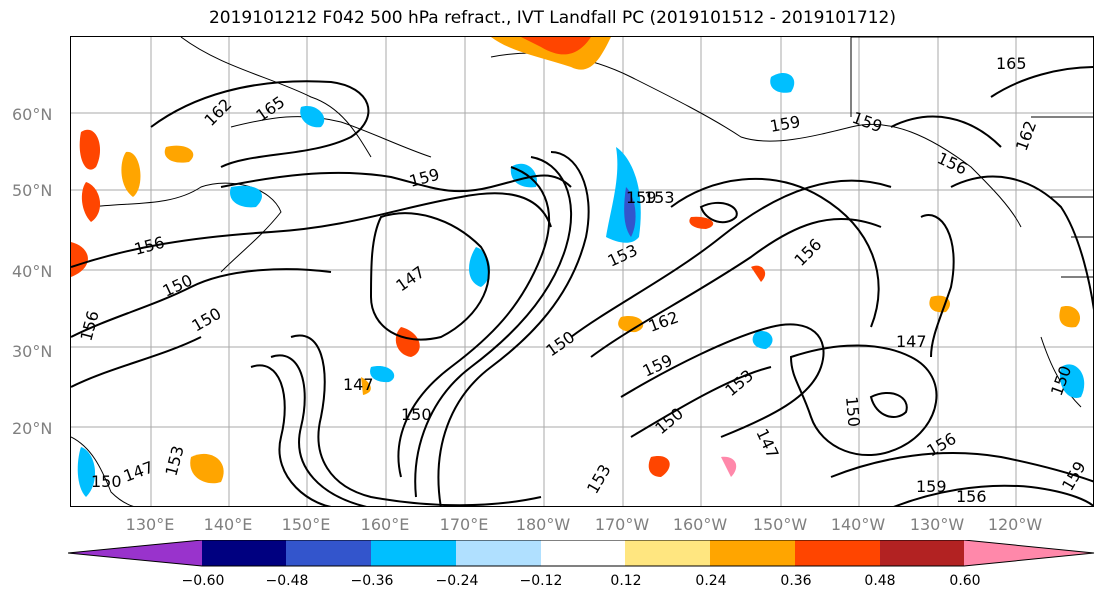 This screenshot has width=1105, height=601. Describe the element at coordinates (1015, 524) in the screenshot. I see `lon-label-120w: 120°W` at that location.